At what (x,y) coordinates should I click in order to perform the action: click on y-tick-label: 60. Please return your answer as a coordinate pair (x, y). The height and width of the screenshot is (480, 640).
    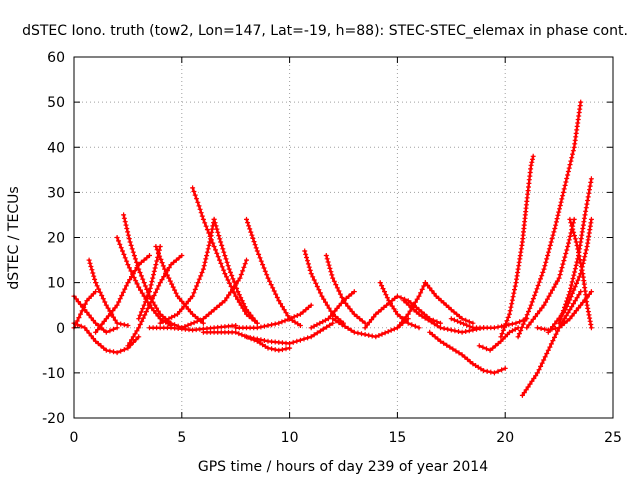
    Looking at the image, I should click on (56, 58).